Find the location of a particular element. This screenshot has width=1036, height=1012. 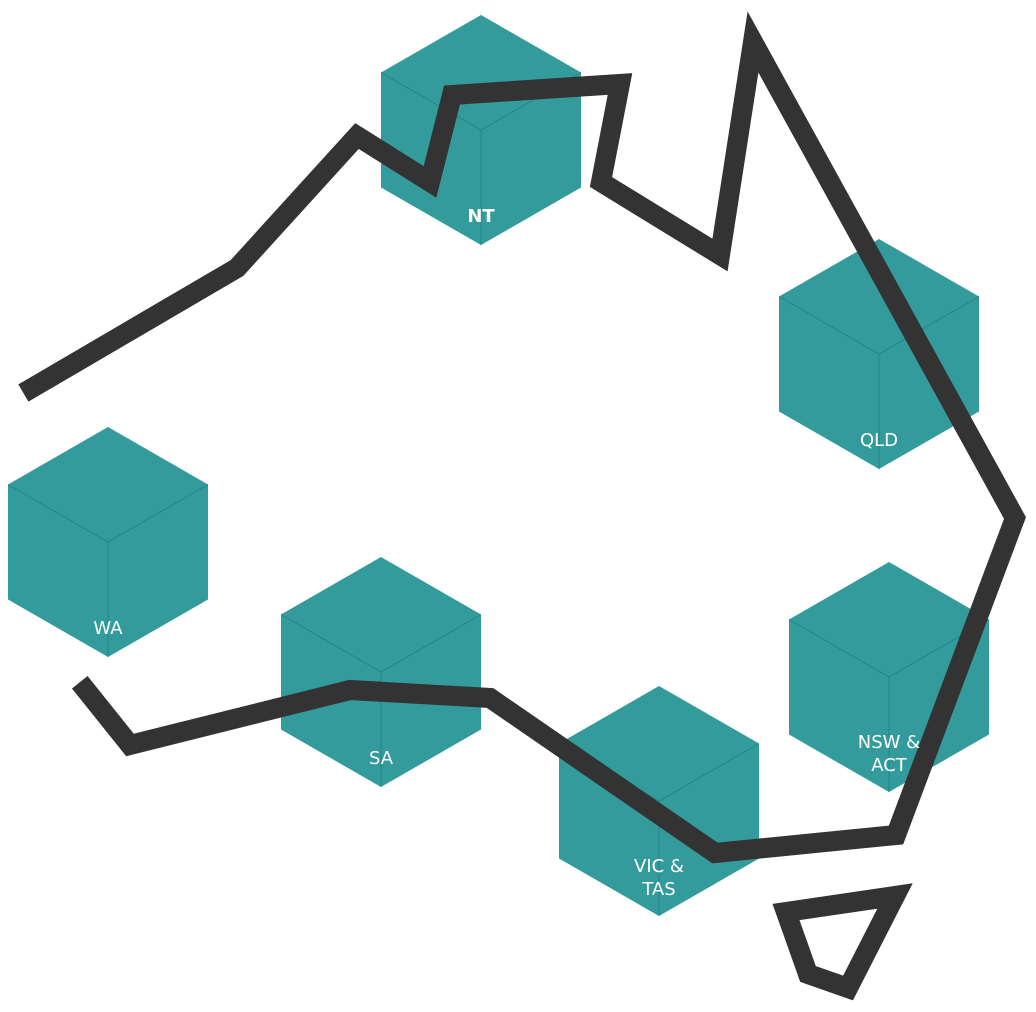

label-line: VIC & is located at coordinates (659, 866).